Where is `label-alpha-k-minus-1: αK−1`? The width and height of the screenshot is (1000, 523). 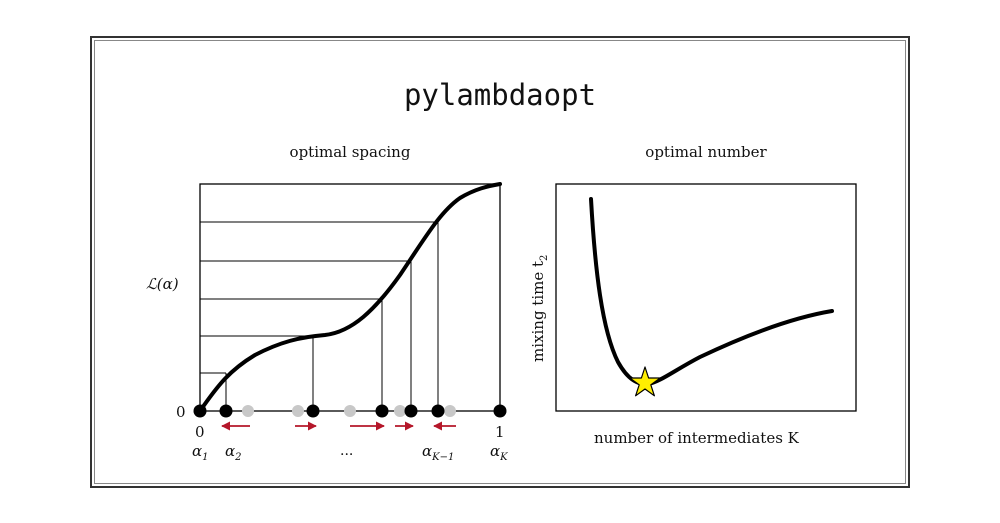 label-alpha-k-minus-1: αK−1 is located at coordinates (438, 452).